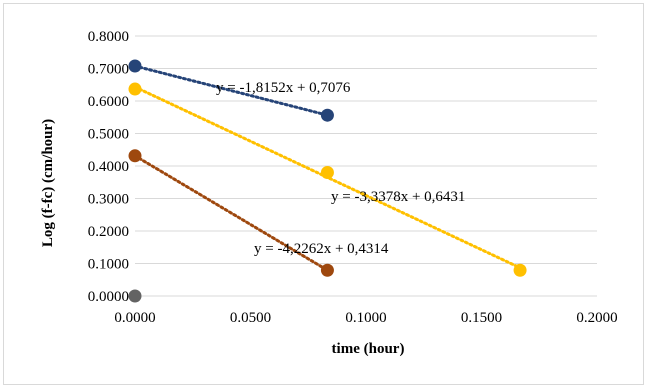  I want to click on trendline-equation: y = -3,3378x + 0,6431, so click(398, 197).